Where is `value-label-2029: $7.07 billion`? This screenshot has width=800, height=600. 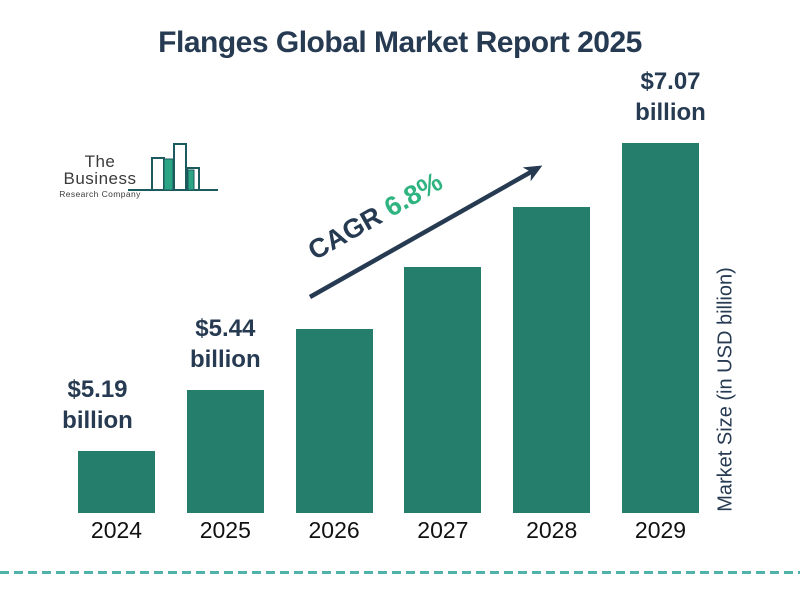 value-label-2029: $7.07 billion is located at coordinates (671, 97).